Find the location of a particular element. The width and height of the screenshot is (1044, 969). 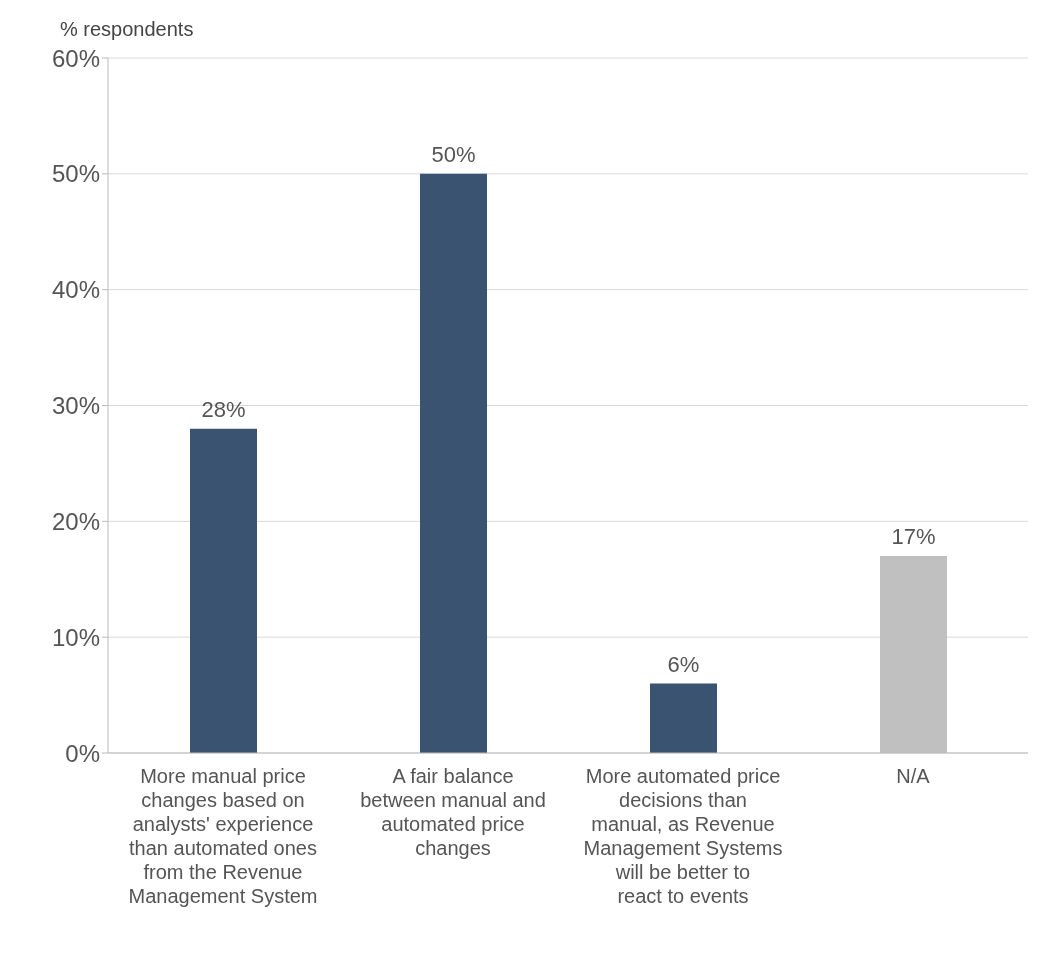

x-tick-label: More manual price changes based on analysts' experience than automated ones from the Revenue Management System is located at coordinates (223, 836).